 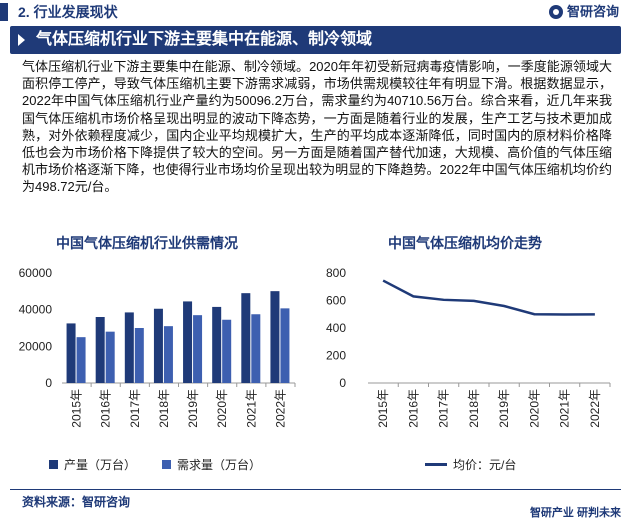 I want to click on legend-price: 均价：元/台, so click(x=470, y=464).